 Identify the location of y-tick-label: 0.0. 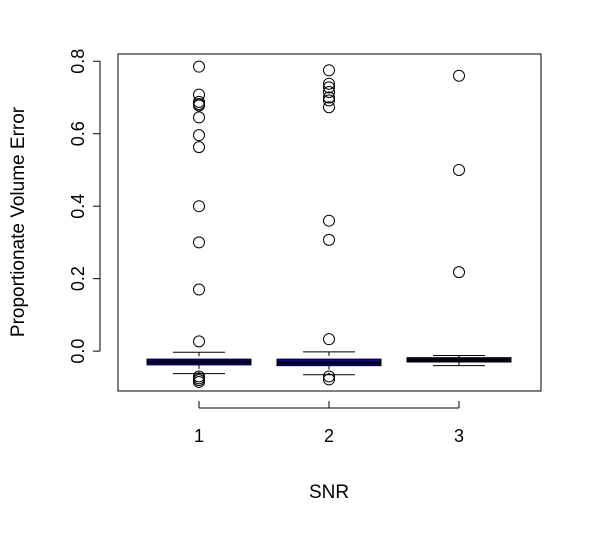
(78, 351).